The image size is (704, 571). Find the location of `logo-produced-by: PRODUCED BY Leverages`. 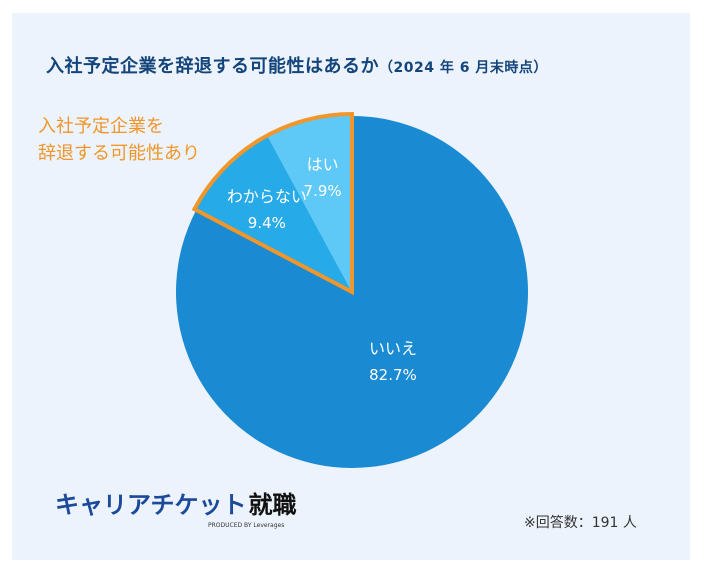

logo-produced-by: PRODUCED BY Leverages is located at coordinates (246, 525).